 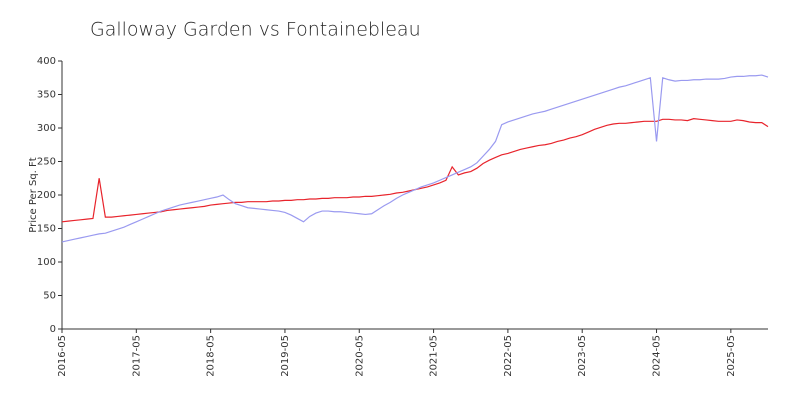 What do you see at coordinates (53, 329) in the screenshot?
I see `y-tick-label: 0` at bounding box center [53, 329].